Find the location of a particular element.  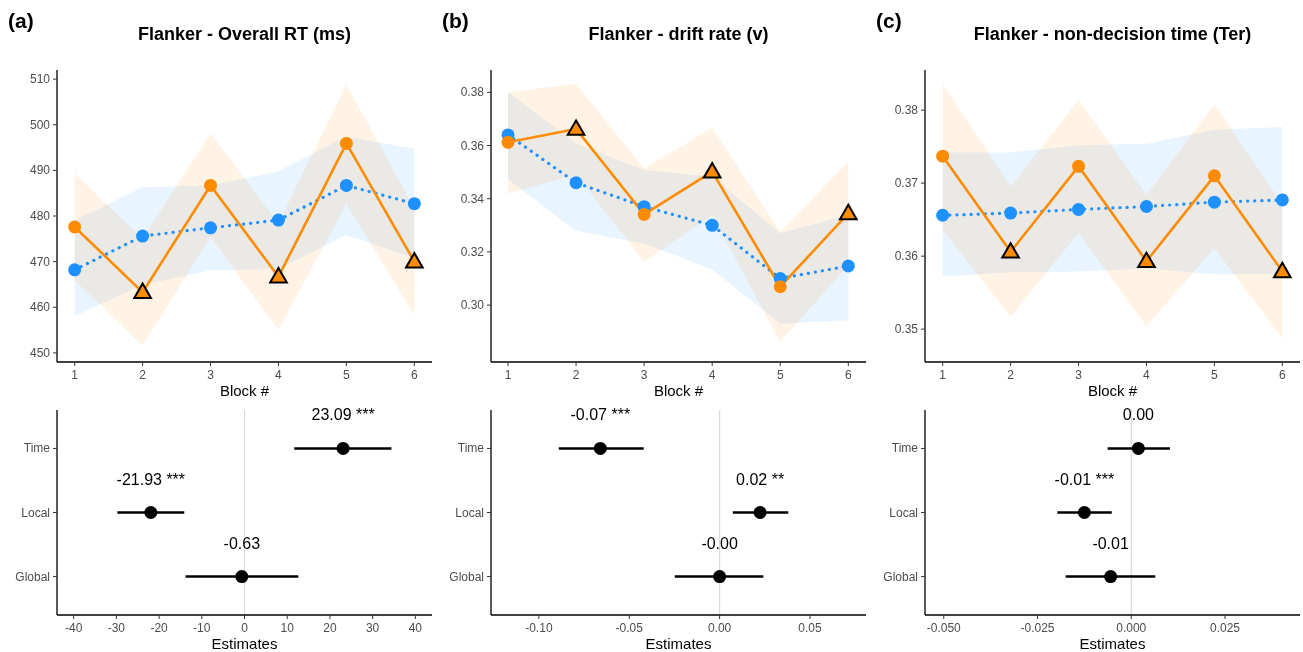

y-tick-label: 0.34 is located at coordinates (472, 198).